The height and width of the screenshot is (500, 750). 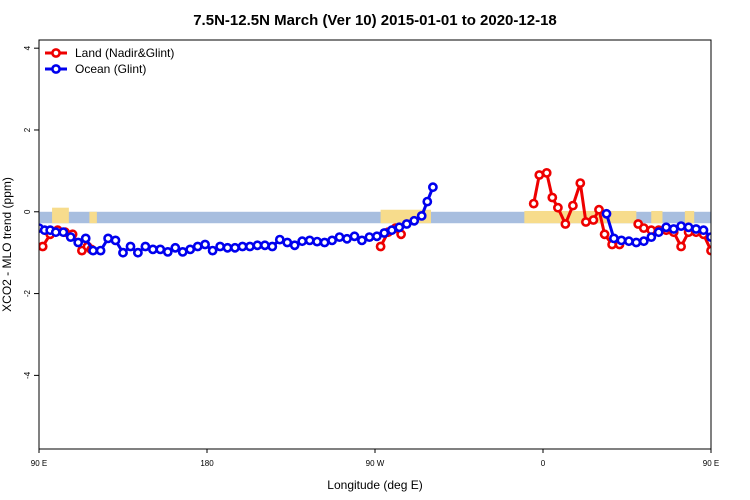 I want to click on y-tick-label: 2, so click(x=27, y=129).